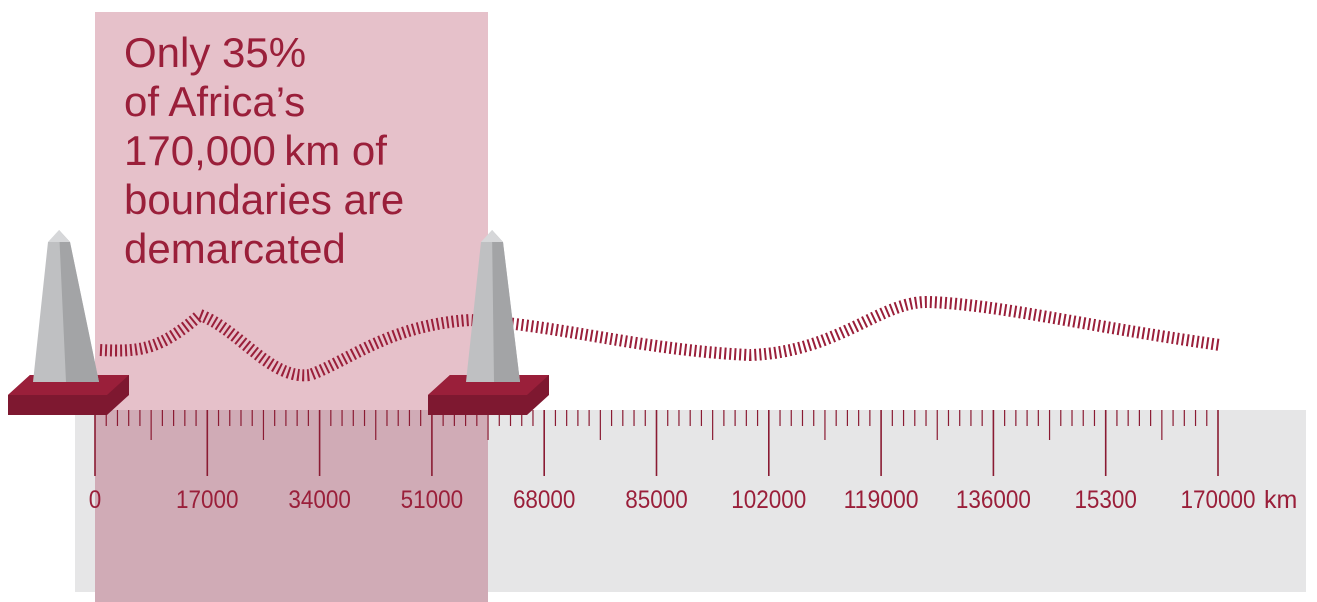 Image resolution: width=1317 pixels, height=602 pixels. Describe the element at coordinates (1280, 500) in the screenshot. I see `ruler-unit-label: km` at that location.